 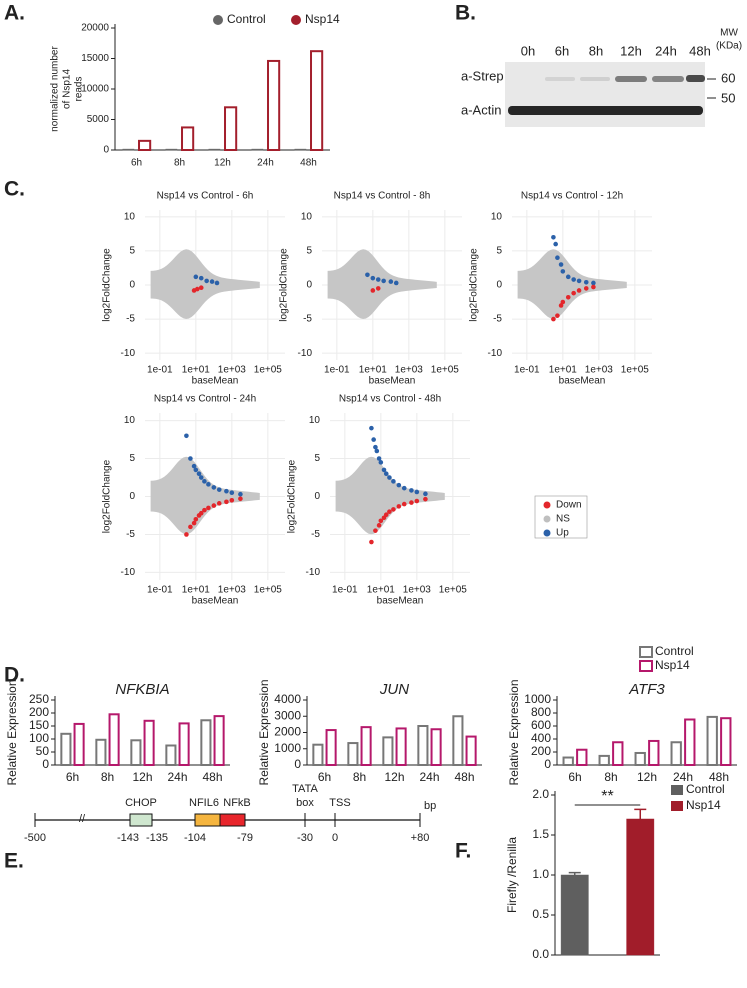 I want to click on mw-title: (KDa), so click(x=729, y=46).